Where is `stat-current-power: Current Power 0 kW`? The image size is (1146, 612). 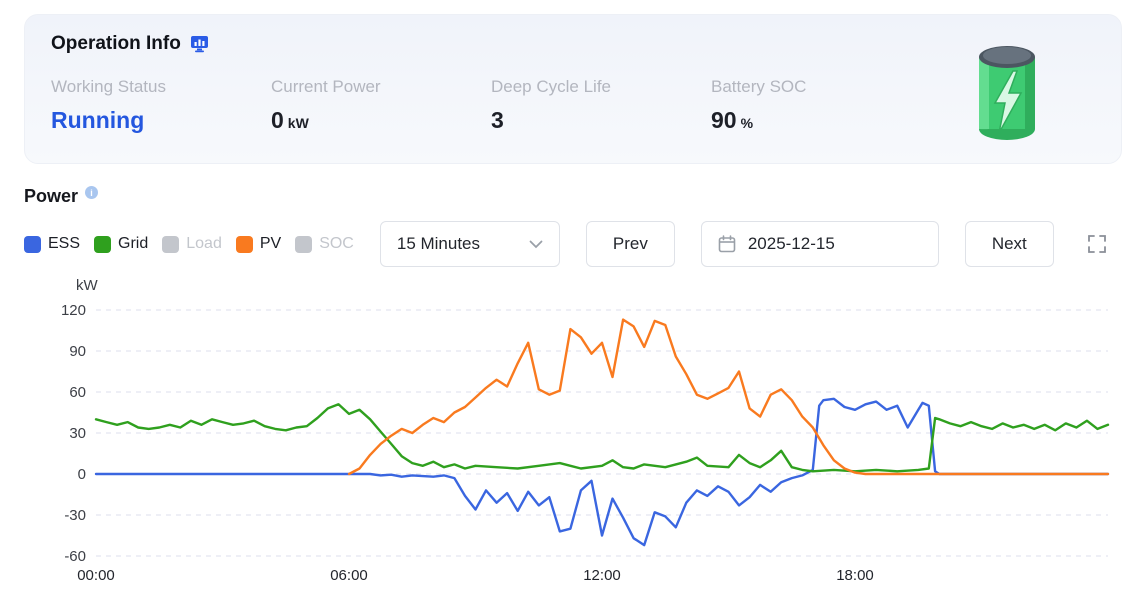 stat-current-power: Current Power 0 kW is located at coordinates (381, 105).